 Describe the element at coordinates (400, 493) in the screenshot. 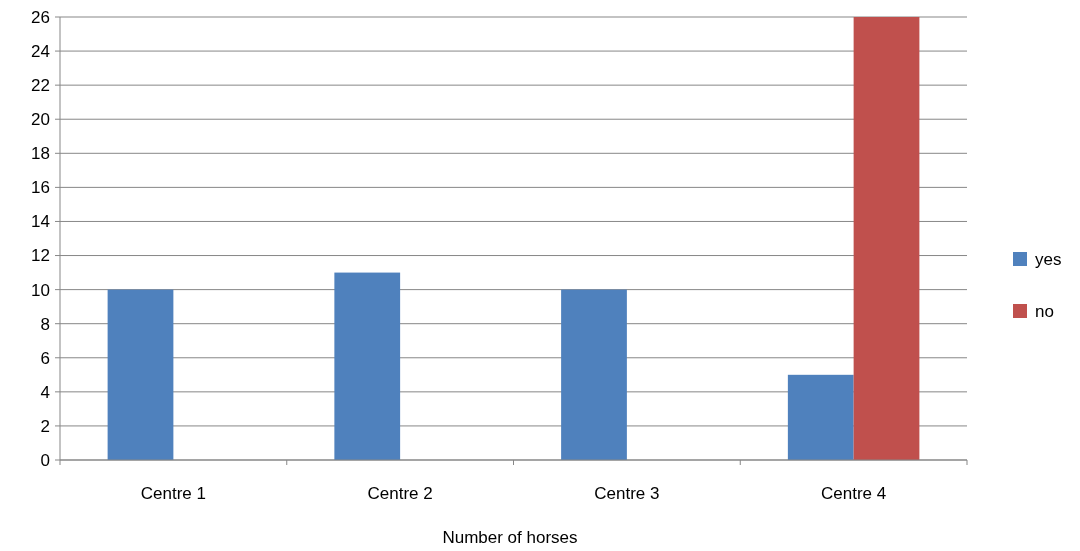

I see `x-tick-label: Centre 2` at that location.